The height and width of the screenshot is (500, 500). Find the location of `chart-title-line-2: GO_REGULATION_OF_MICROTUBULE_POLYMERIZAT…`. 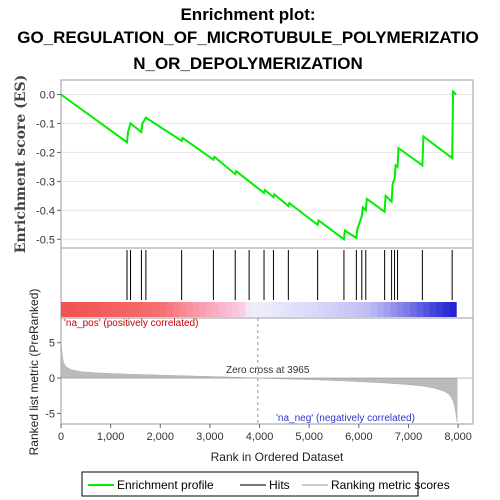

chart-title-line-2: GO_REGULATION_OF_MICROTUBULE_POLYMERIZAT… is located at coordinates (248, 37).